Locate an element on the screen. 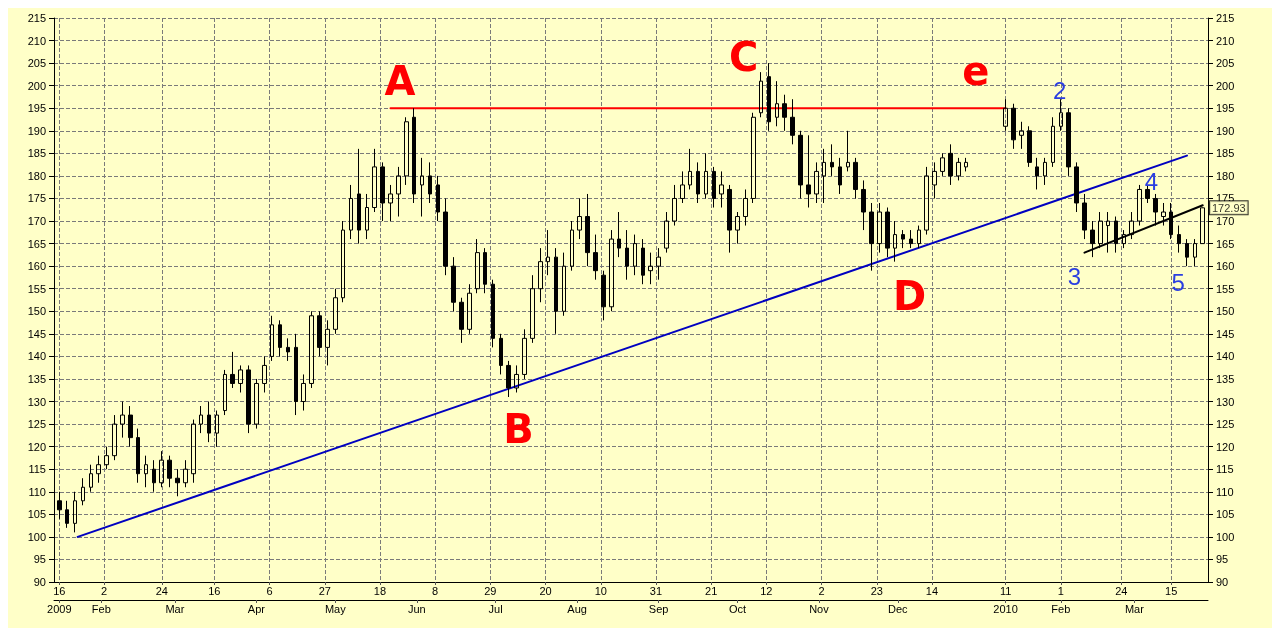 This screenshot has height=636, width=1280. y2-tick-label: 145 is located at coordinates (1225, 333).